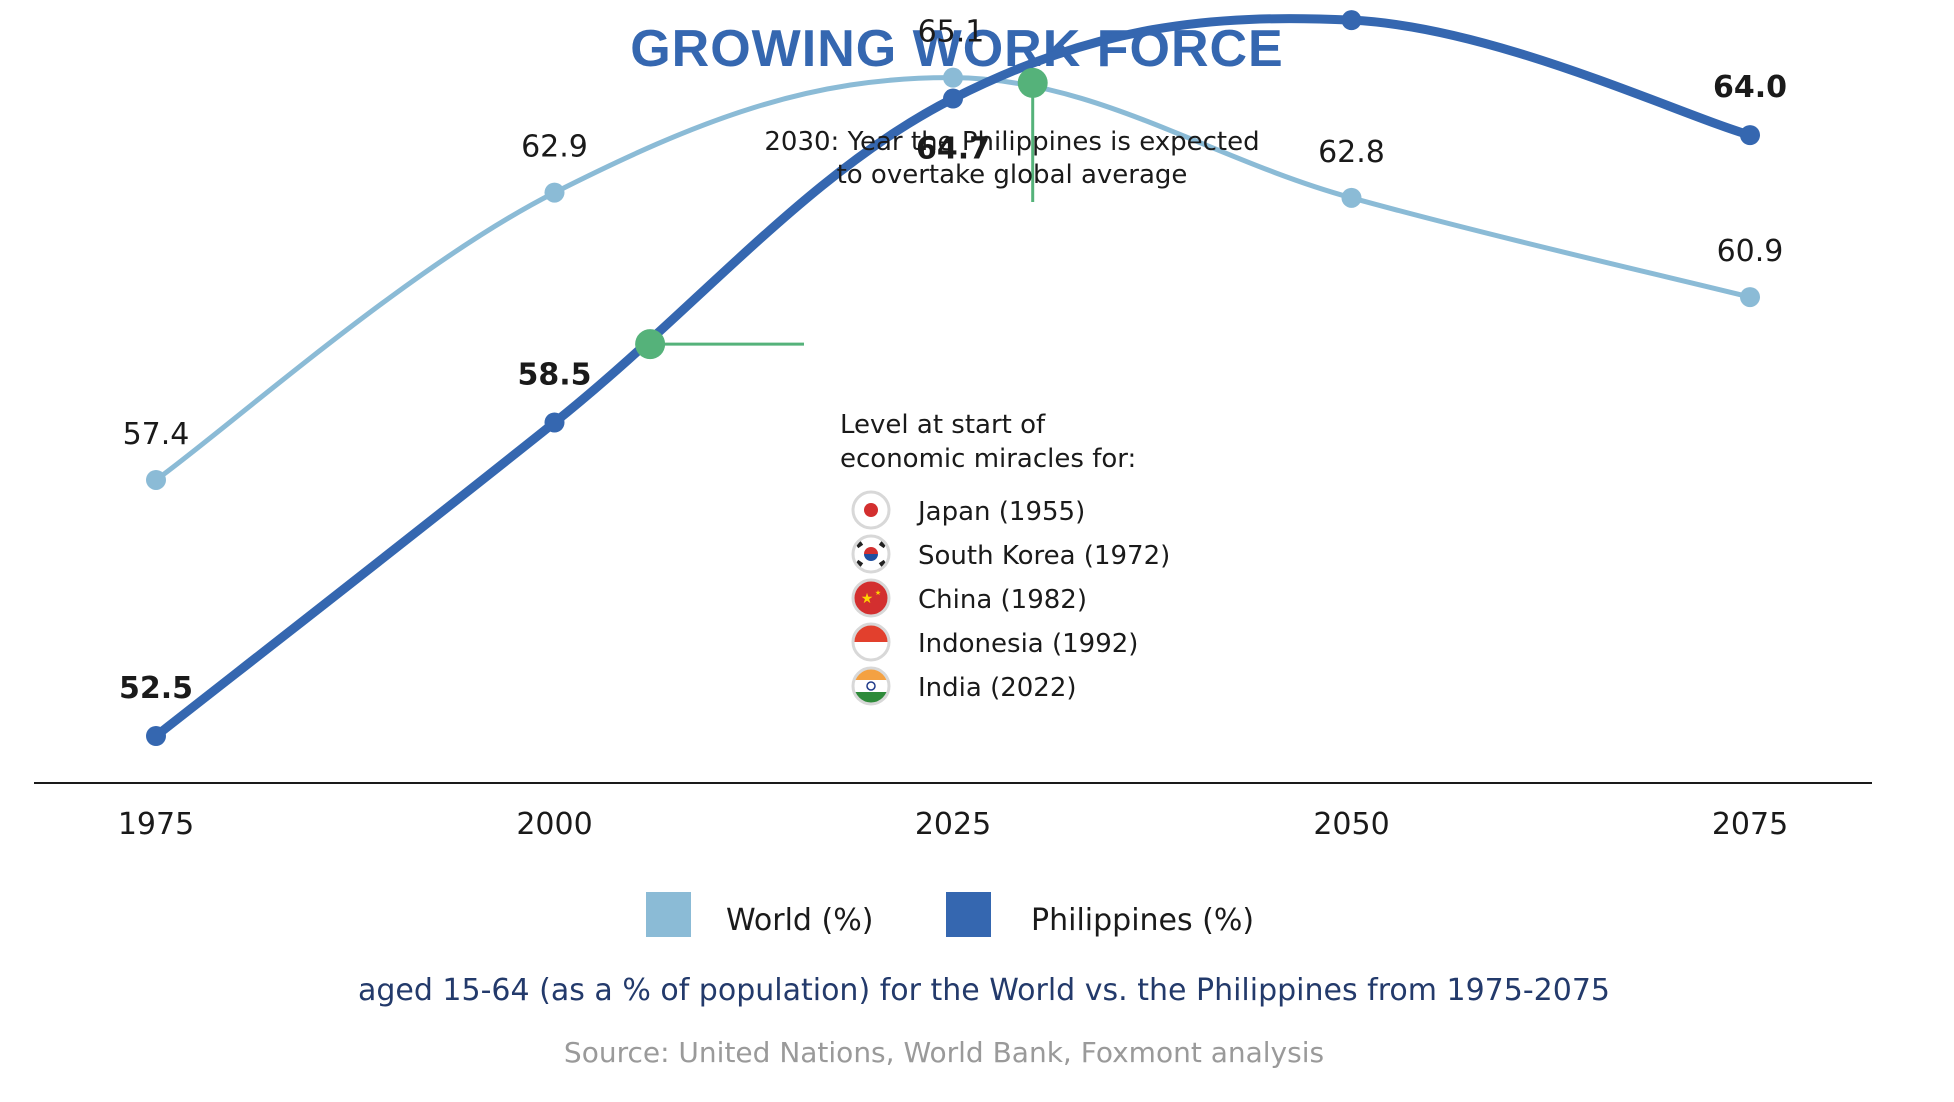 The image size is (1954, 1102). I want to click on india-flag-chakra, so click(871, 686).